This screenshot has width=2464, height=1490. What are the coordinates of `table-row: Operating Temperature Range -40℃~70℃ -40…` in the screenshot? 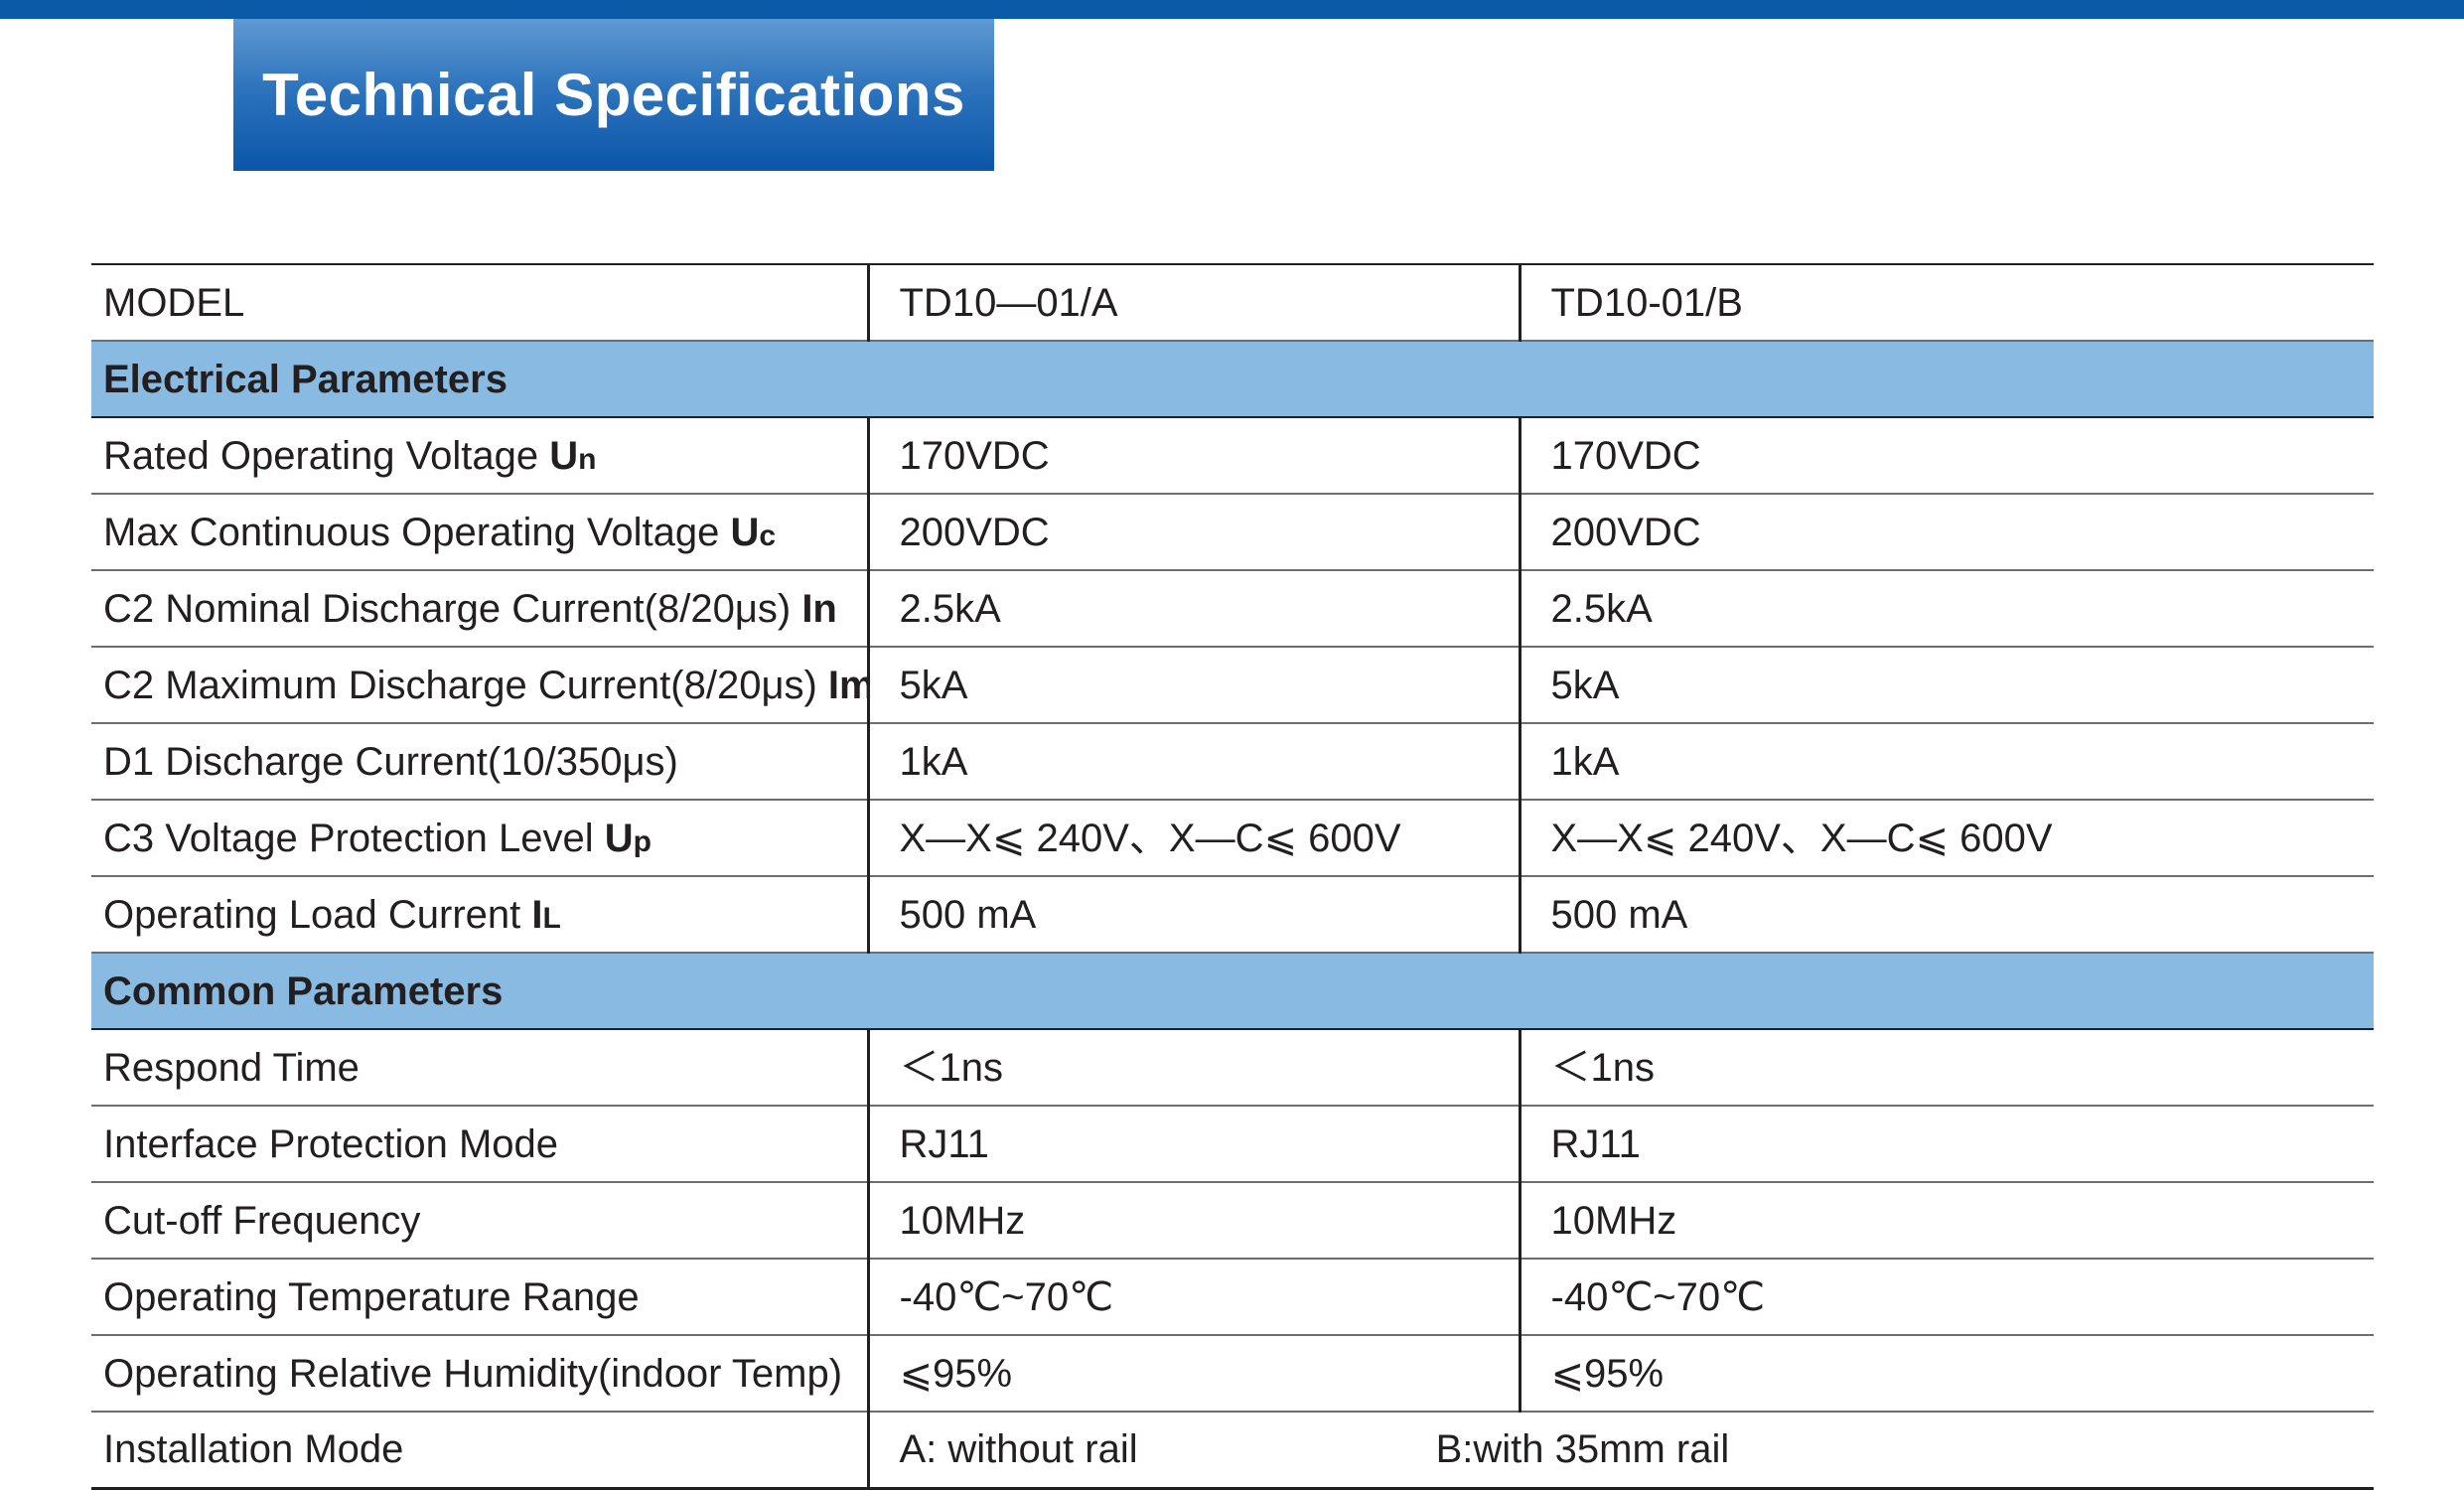 It's located at (1232, 1298).